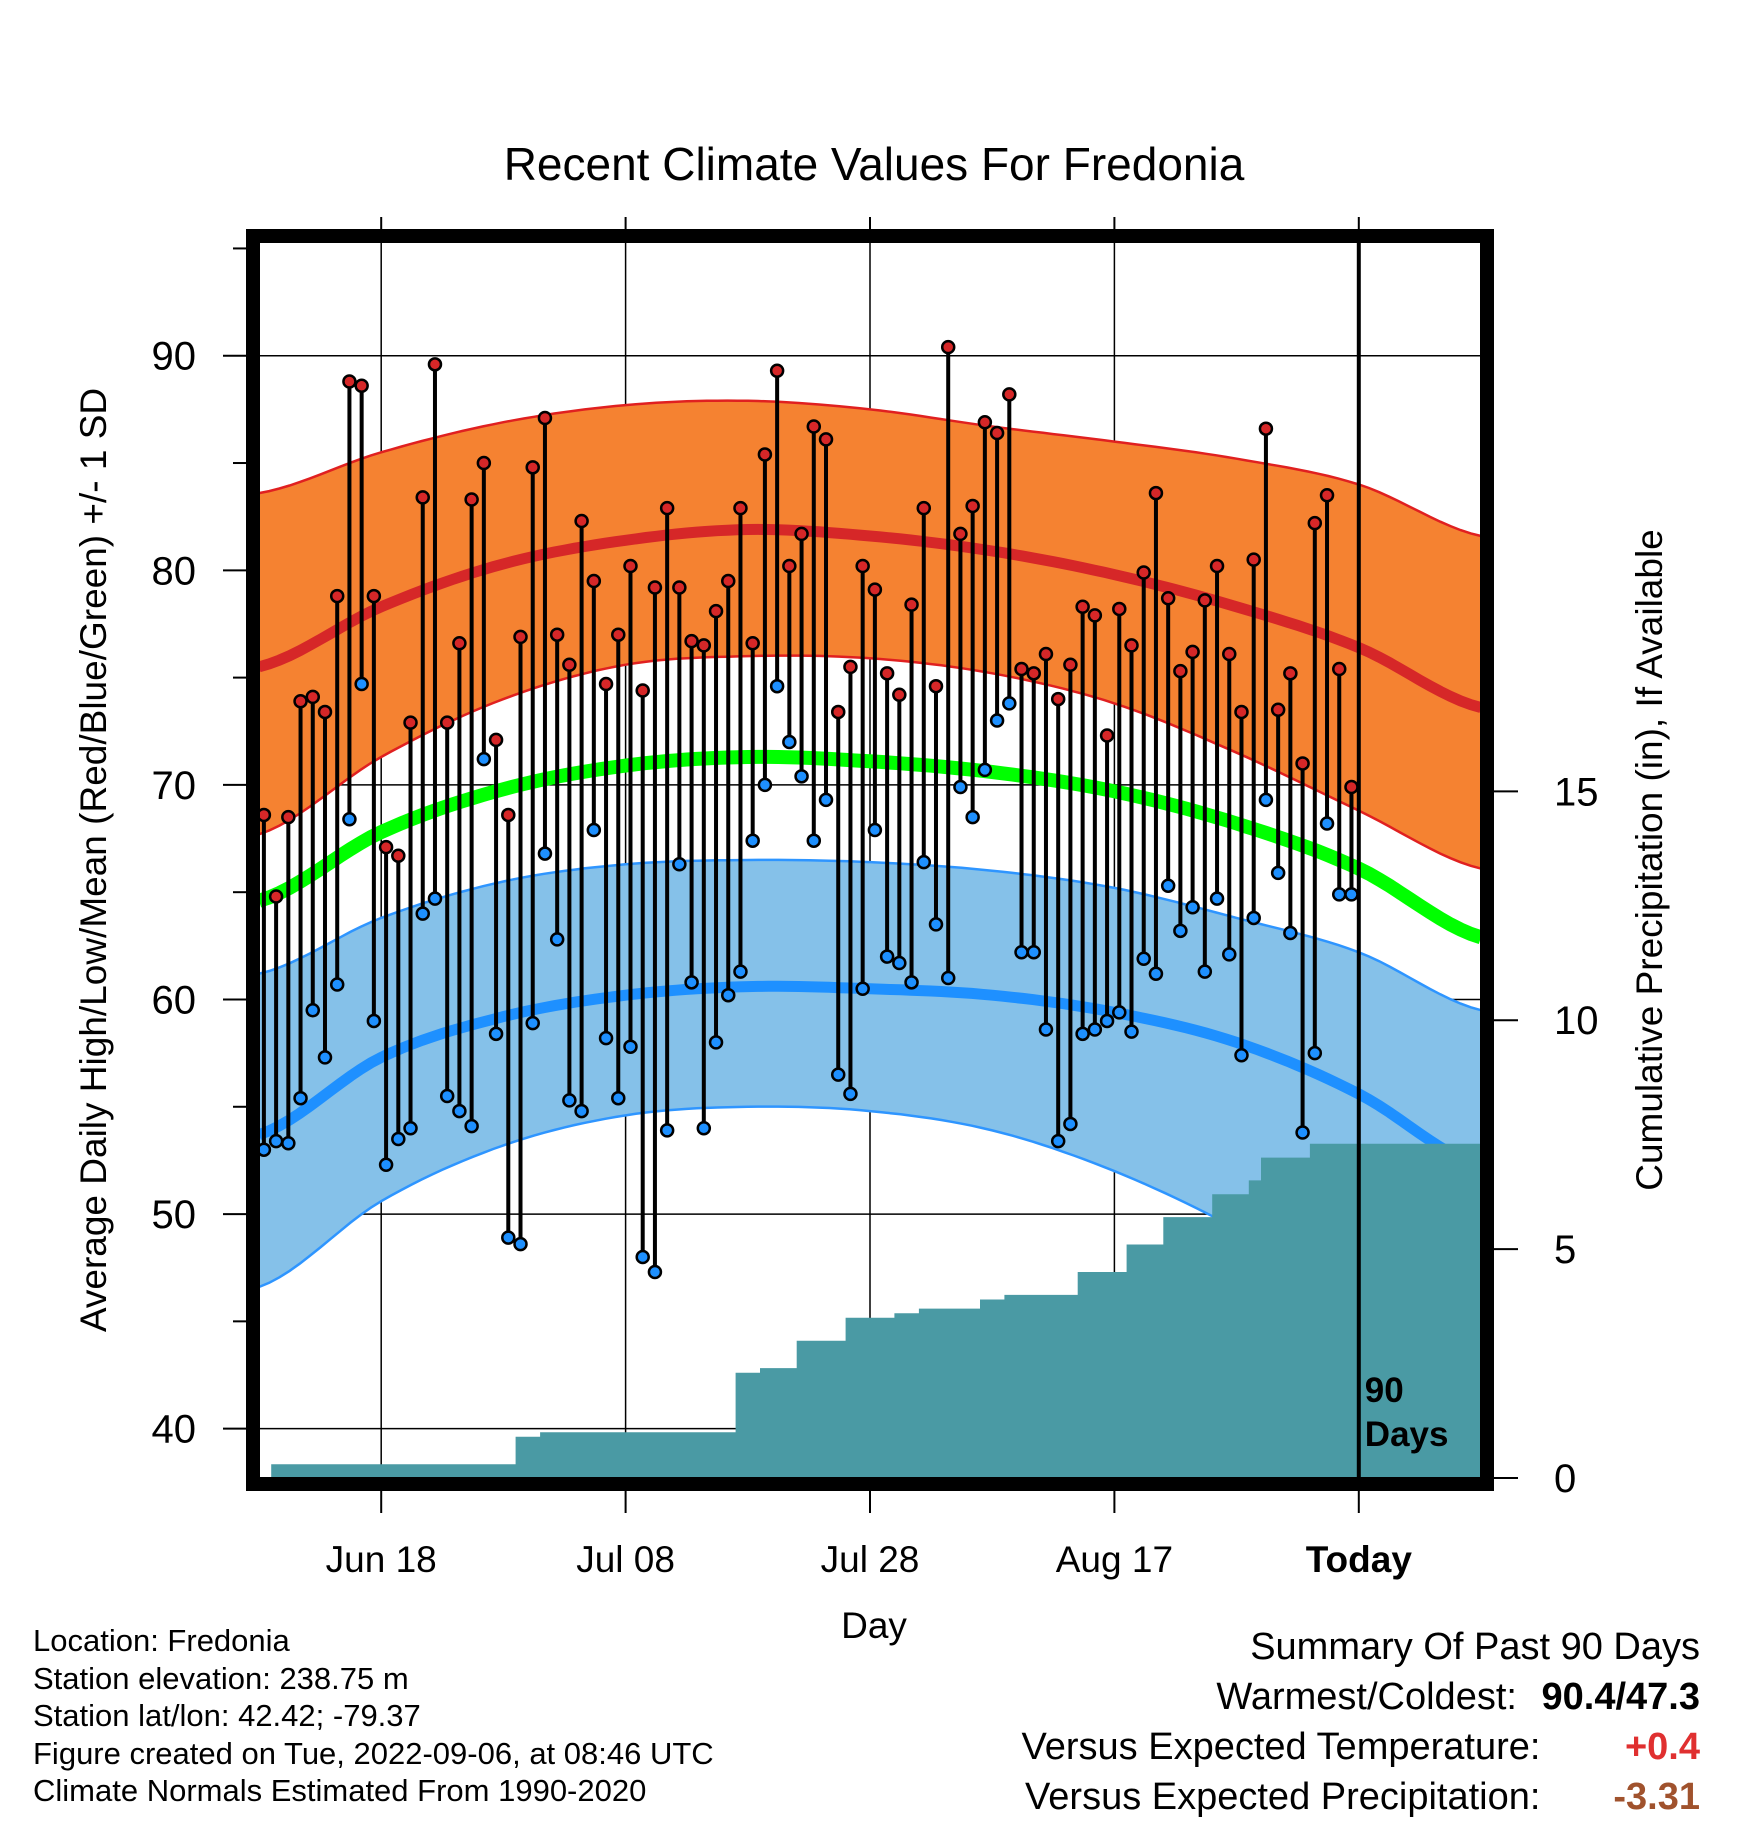  I want to click on today-days-number: 90, so click(1384, 1390).